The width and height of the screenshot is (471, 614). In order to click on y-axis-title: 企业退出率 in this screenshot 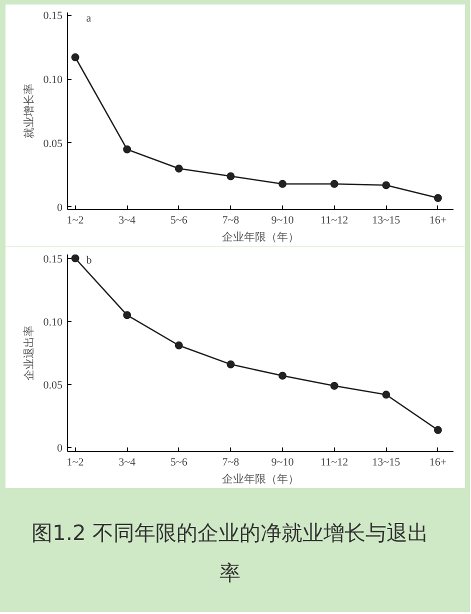, I will do `click(29, 353)`.